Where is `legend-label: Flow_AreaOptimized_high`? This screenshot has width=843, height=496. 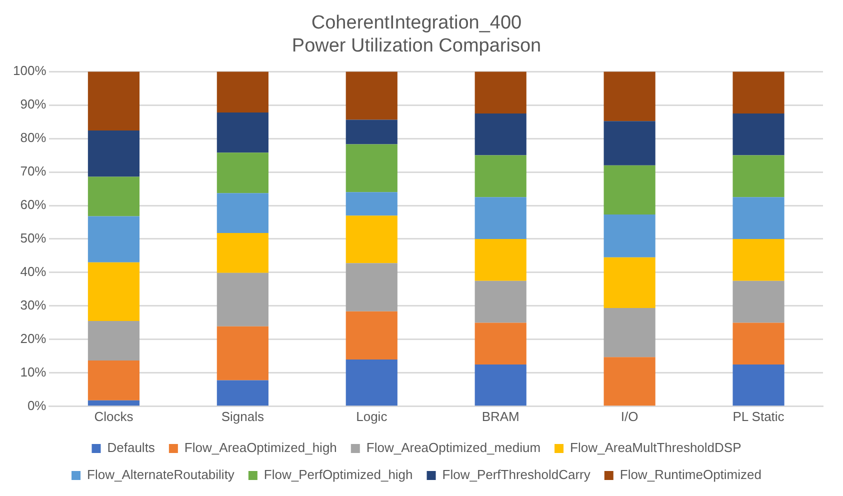 legend-label: Flow_AreaOptimized_high is located at coordinates (260, 448).